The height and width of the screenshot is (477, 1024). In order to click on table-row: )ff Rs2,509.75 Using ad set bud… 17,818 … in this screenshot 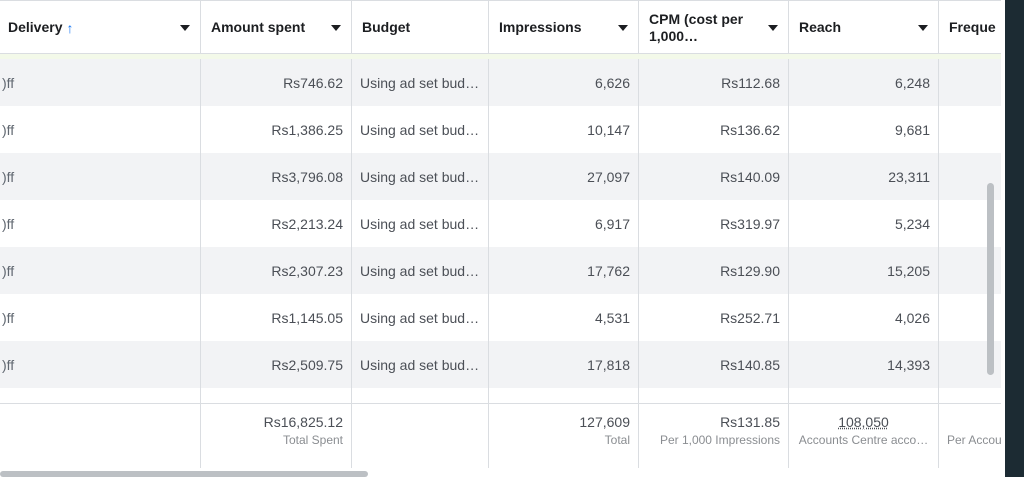, I will do `click(500, 364)`.